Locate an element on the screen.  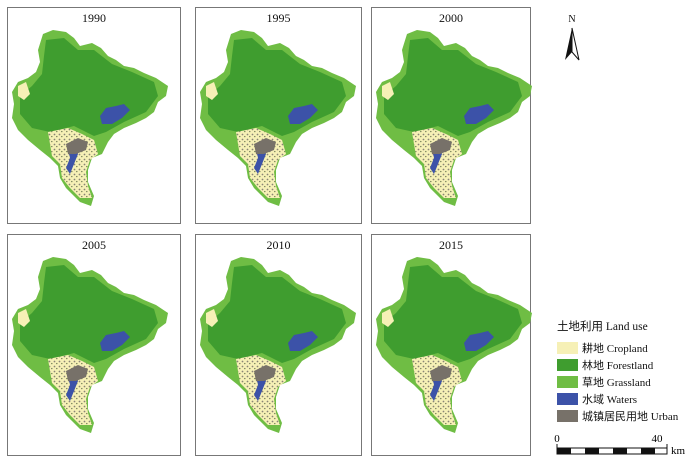
legend-item-cropland: 耕地 Cropland is located at coordinates (628, 347).